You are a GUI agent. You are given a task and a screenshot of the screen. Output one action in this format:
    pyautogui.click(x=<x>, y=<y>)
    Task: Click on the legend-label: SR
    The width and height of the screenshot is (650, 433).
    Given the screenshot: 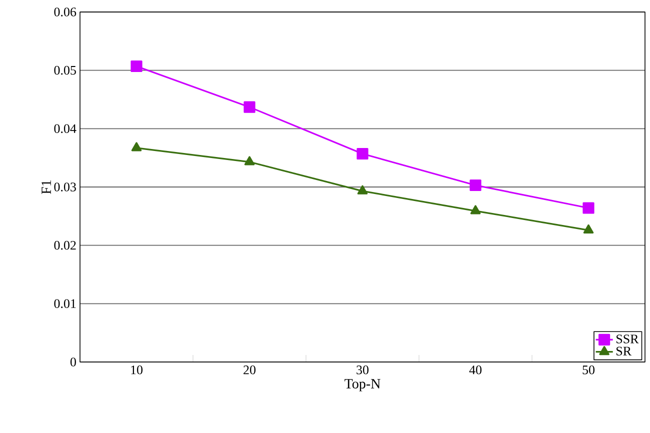 What is the action you would take?
    pyautogui.click(x=624, y=351)
    